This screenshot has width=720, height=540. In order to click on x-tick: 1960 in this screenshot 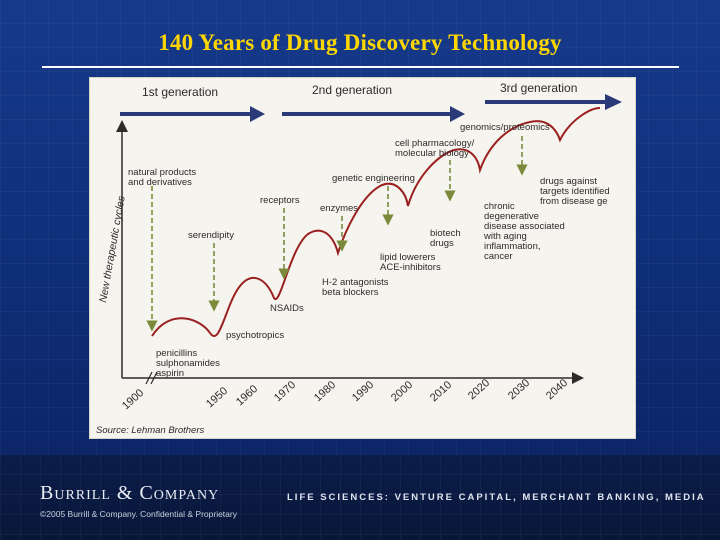, I will do `click(247, 395)`.